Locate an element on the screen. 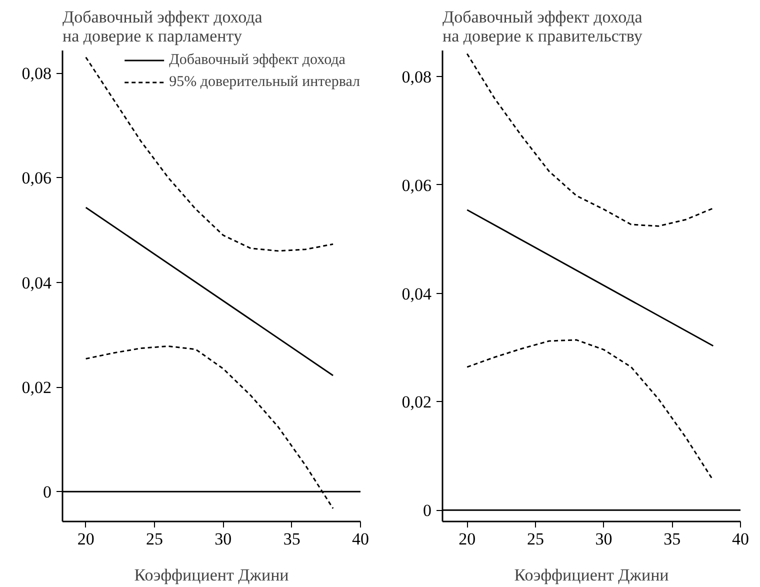  chart-title: Добавочный эффект дохода на доверие к парламенту is located at coordinates (162, 27).